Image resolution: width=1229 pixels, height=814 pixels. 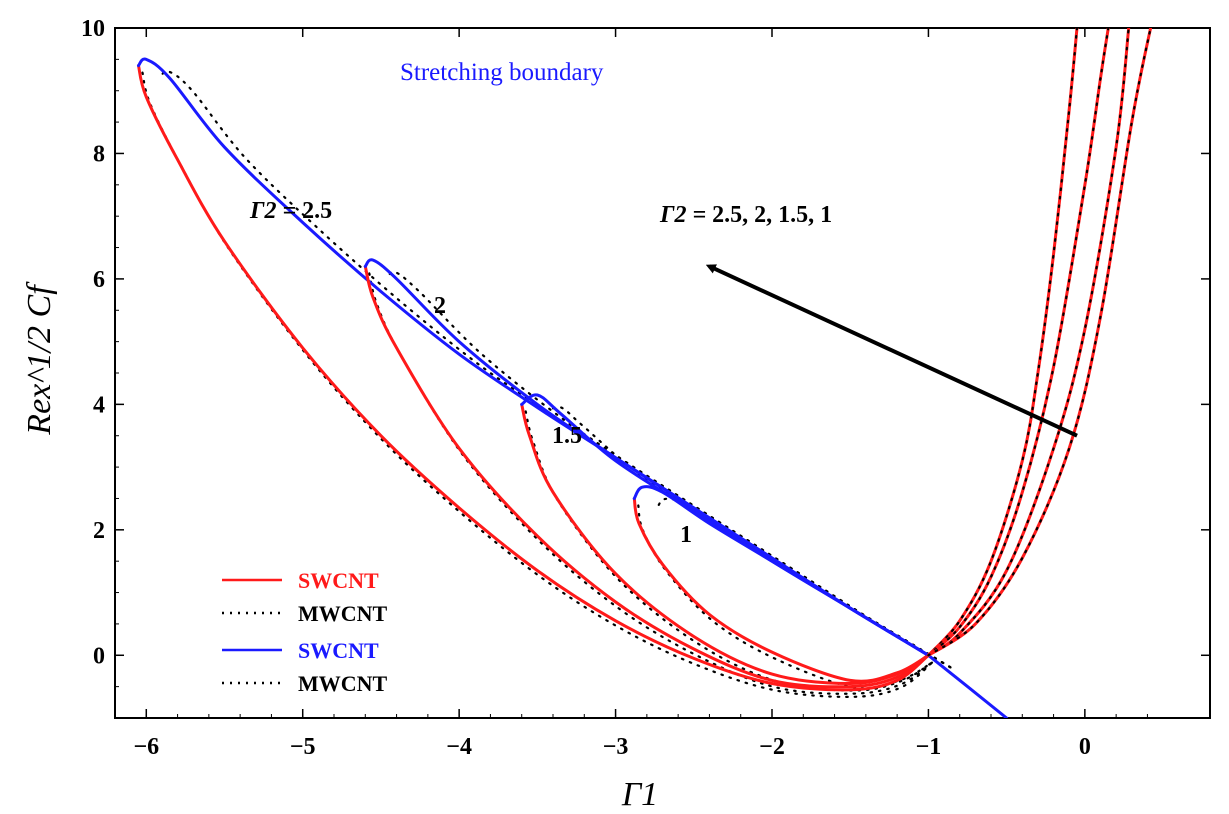 What do you see at coordinates (99, 154) in the screenshot?
I see `y-tick-label: 8` at bounding box center [99, 154].